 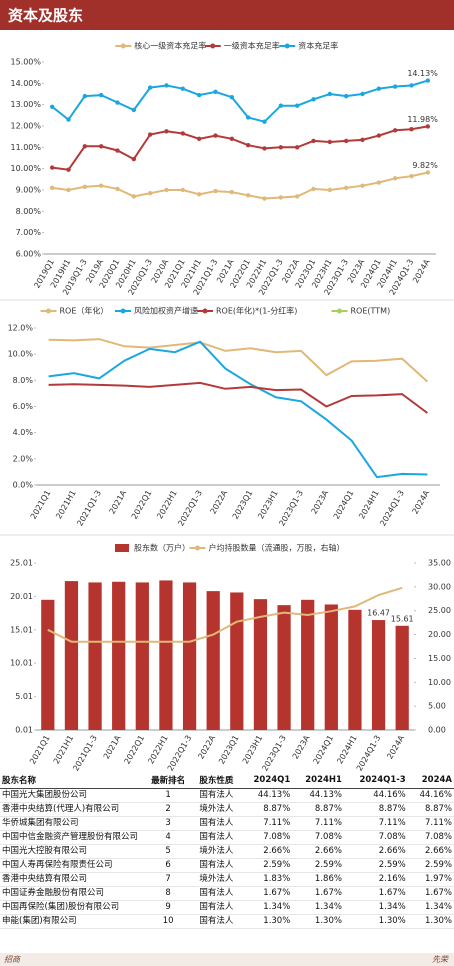 What do you see at coordinates (318, 795) in the screenshot?
I see `cell: 44.13%` at bounding box center [318, 795].